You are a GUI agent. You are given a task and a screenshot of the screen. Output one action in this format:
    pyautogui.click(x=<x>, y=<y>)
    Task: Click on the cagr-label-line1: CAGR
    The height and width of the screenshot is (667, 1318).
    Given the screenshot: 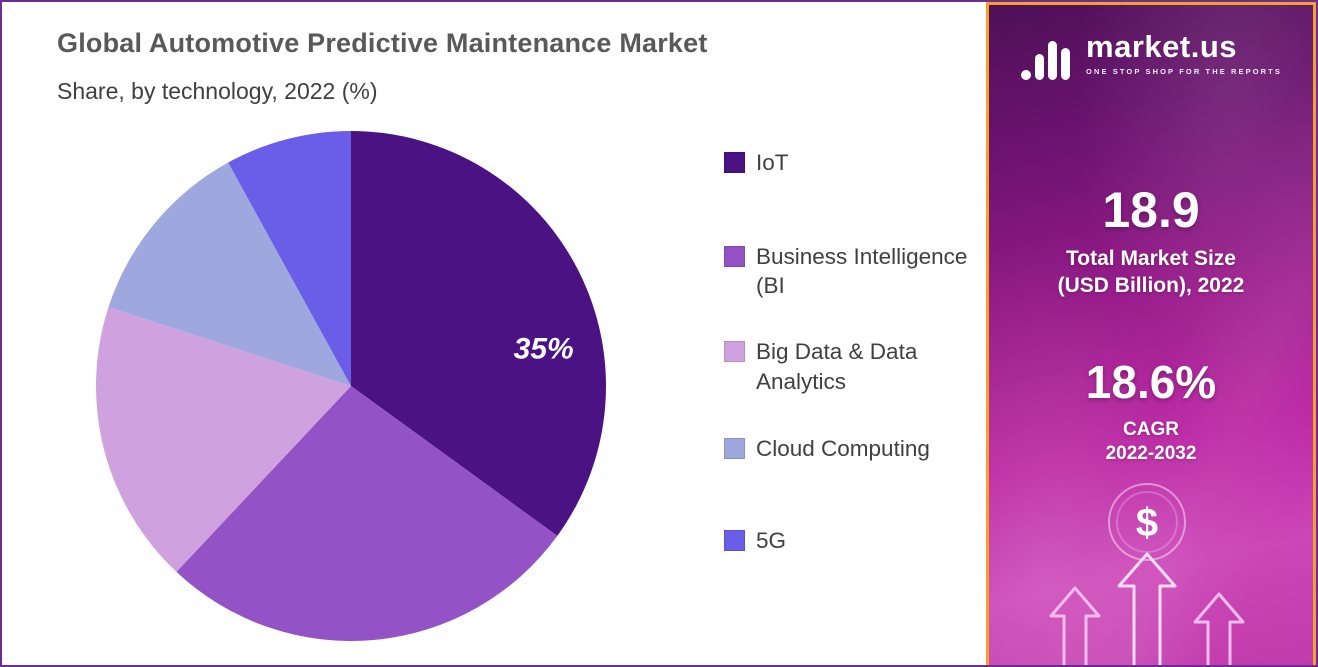 What is the action you would take?
    pyautogui.click(x=1151, y=429)
    